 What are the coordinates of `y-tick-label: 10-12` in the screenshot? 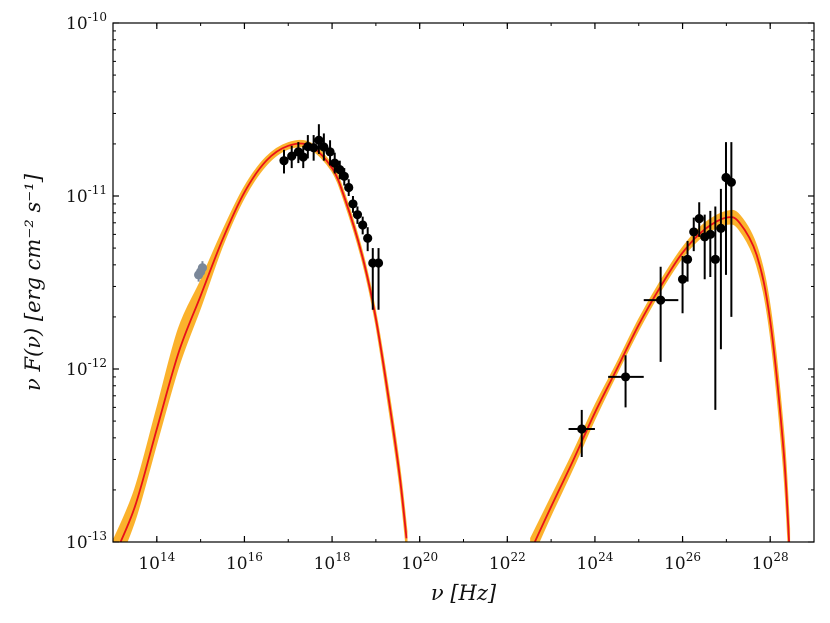 It's located at (86, 368).